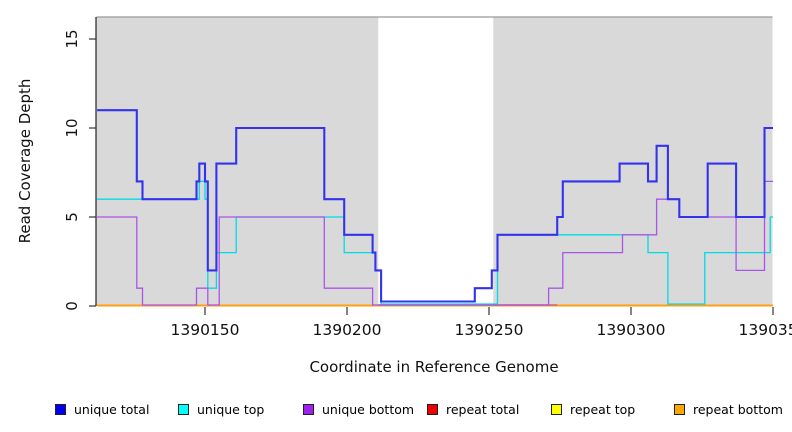 The height and width of the screenshot is (432, 792). I want to click on x-tick-label: 1390250, so click(488, 330).